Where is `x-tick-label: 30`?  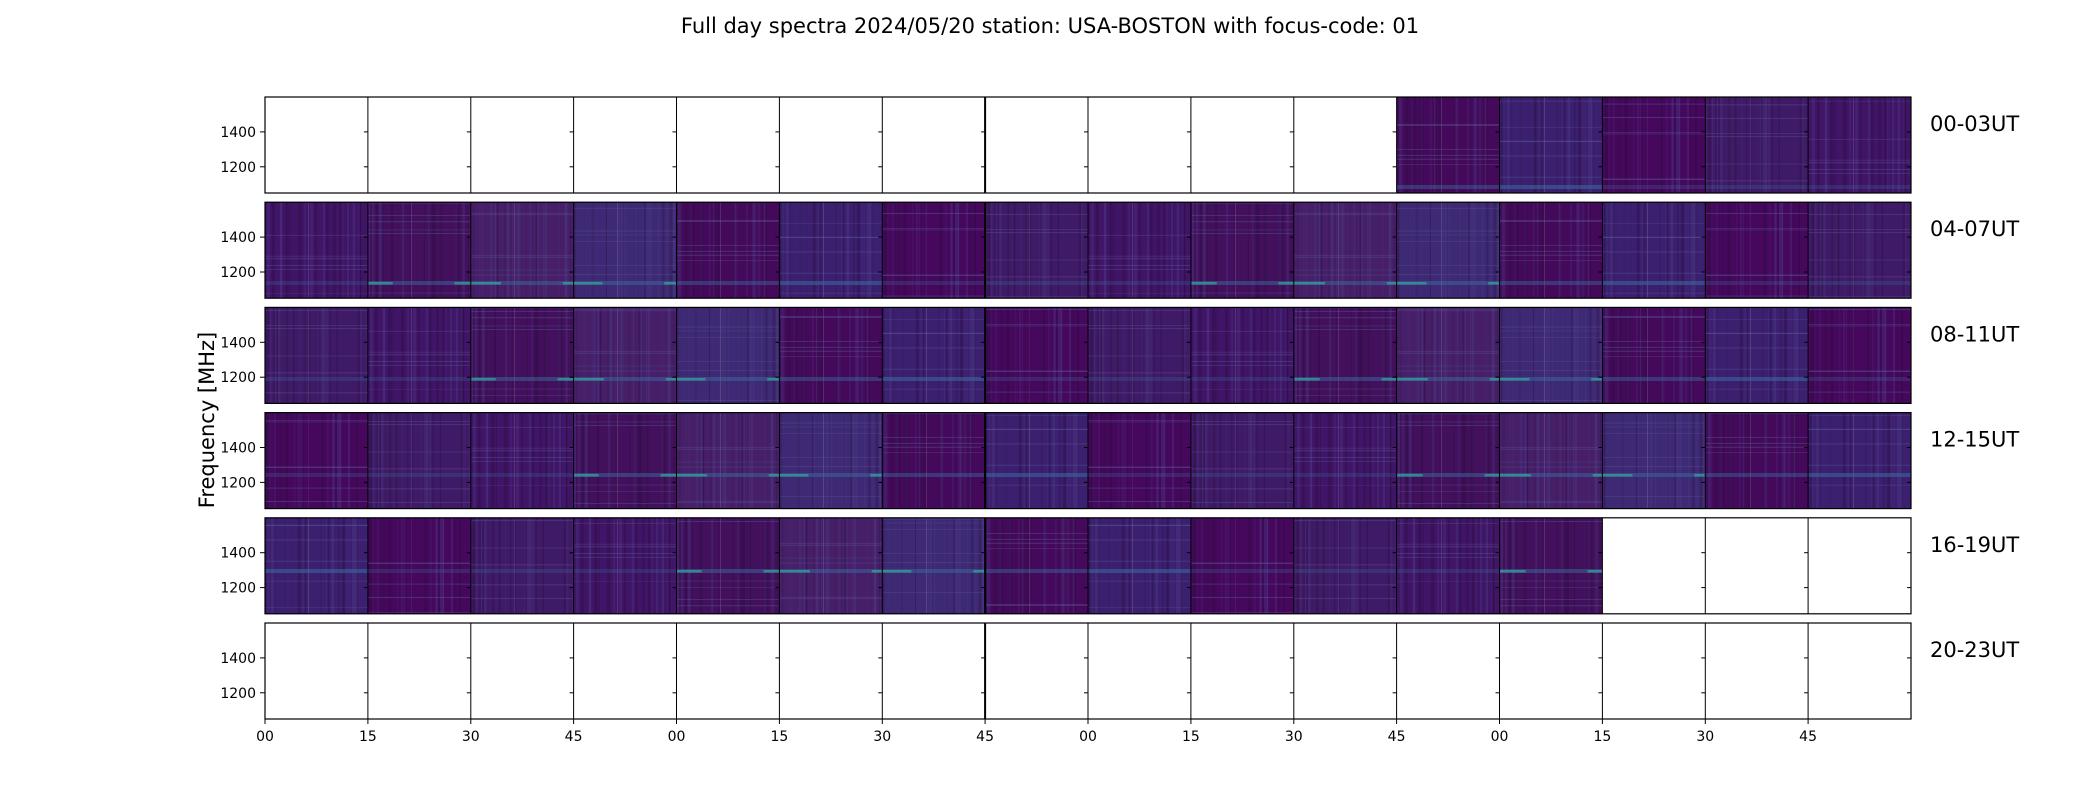
x-tick-label: 30 is located at coordinates (882, 737).